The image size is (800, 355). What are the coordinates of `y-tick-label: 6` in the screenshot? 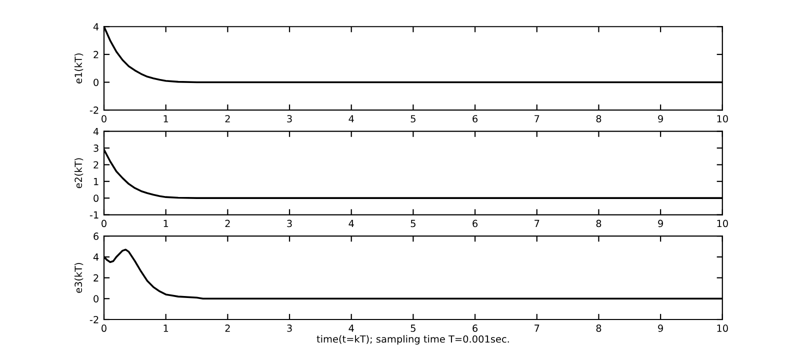 It's located at (96, 236).